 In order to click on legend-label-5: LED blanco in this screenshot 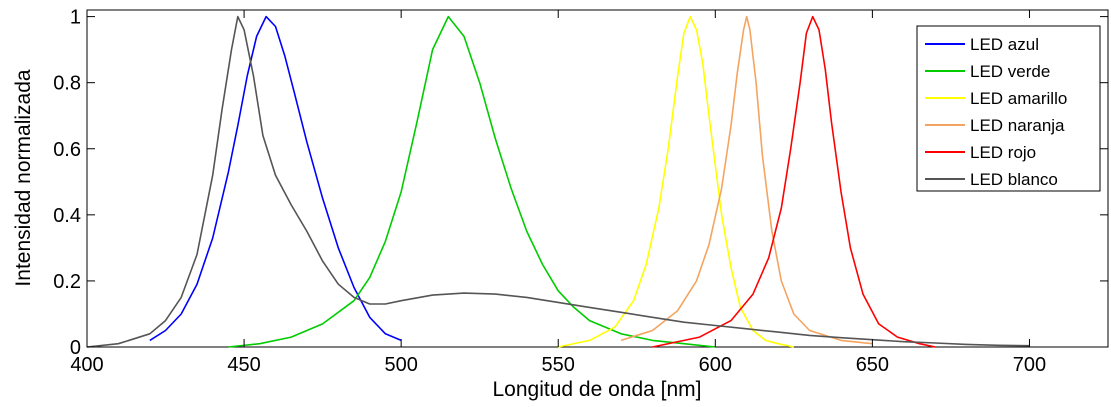, I will do `click(1014, 179)`.